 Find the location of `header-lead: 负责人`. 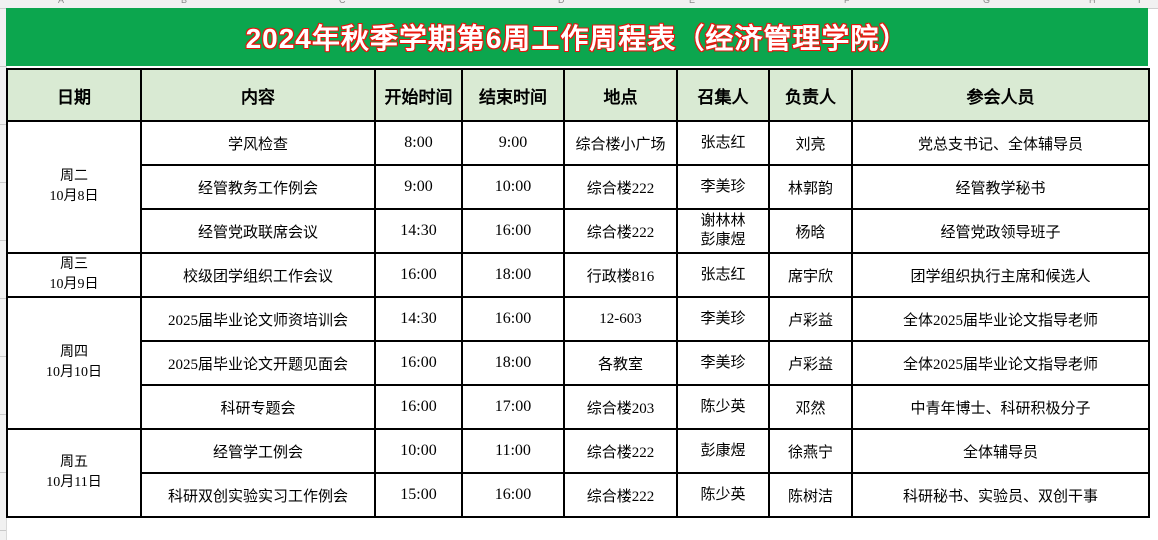

header-lead: 负责人 is located at coordinates (810, 95).